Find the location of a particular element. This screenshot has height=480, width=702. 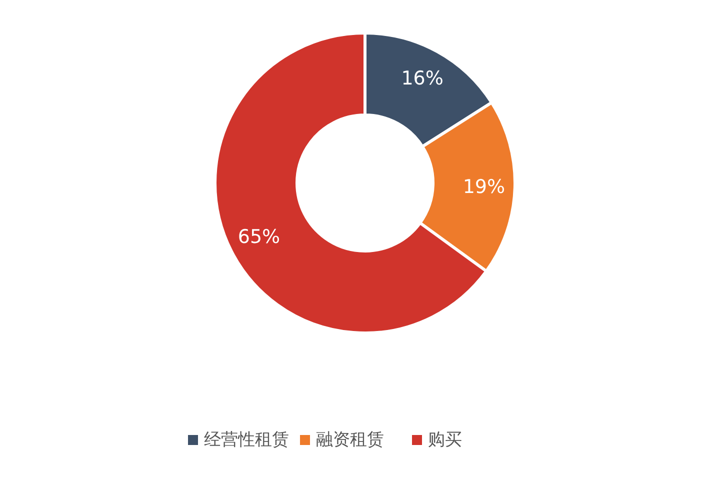

legend-label: 购买 is located at coordinates (445, 440).